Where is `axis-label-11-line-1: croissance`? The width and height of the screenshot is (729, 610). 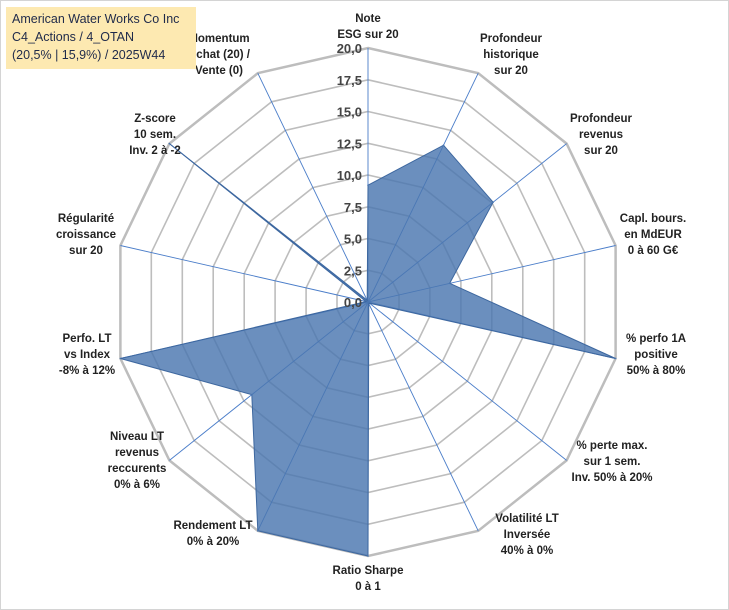
axis-label-11-line-1: croissance is located at coordinates (86, 235).